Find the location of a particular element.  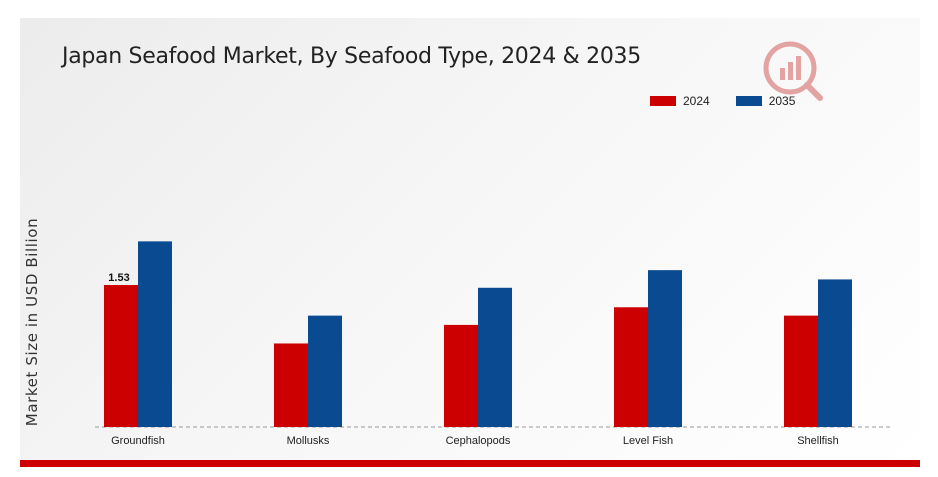

legend-swatch-2024 is located at coordinates (663, 101).